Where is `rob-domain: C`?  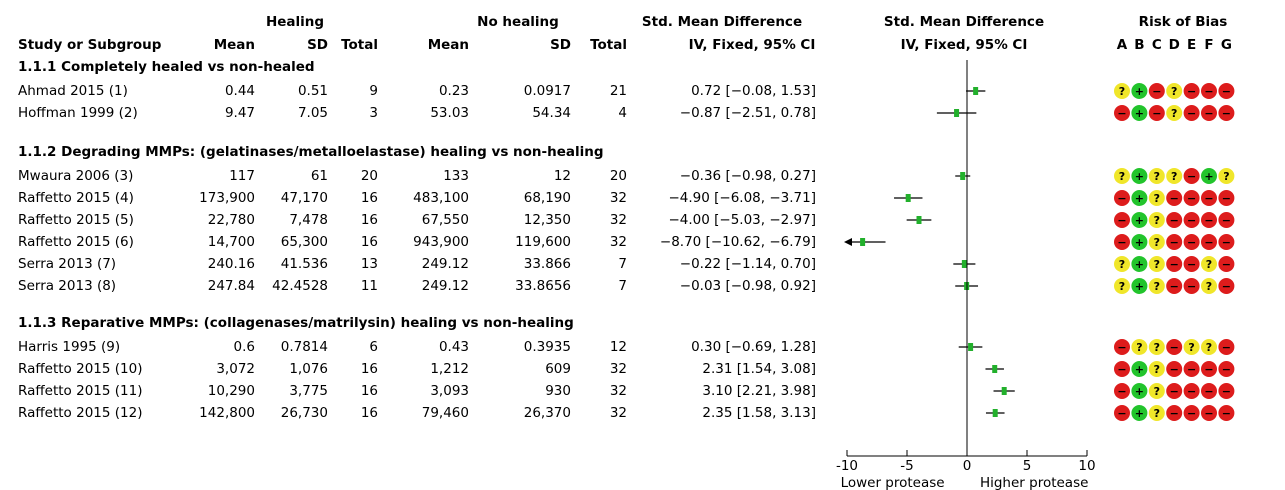 rob-domain: C is located at coordinates (1157, 45).